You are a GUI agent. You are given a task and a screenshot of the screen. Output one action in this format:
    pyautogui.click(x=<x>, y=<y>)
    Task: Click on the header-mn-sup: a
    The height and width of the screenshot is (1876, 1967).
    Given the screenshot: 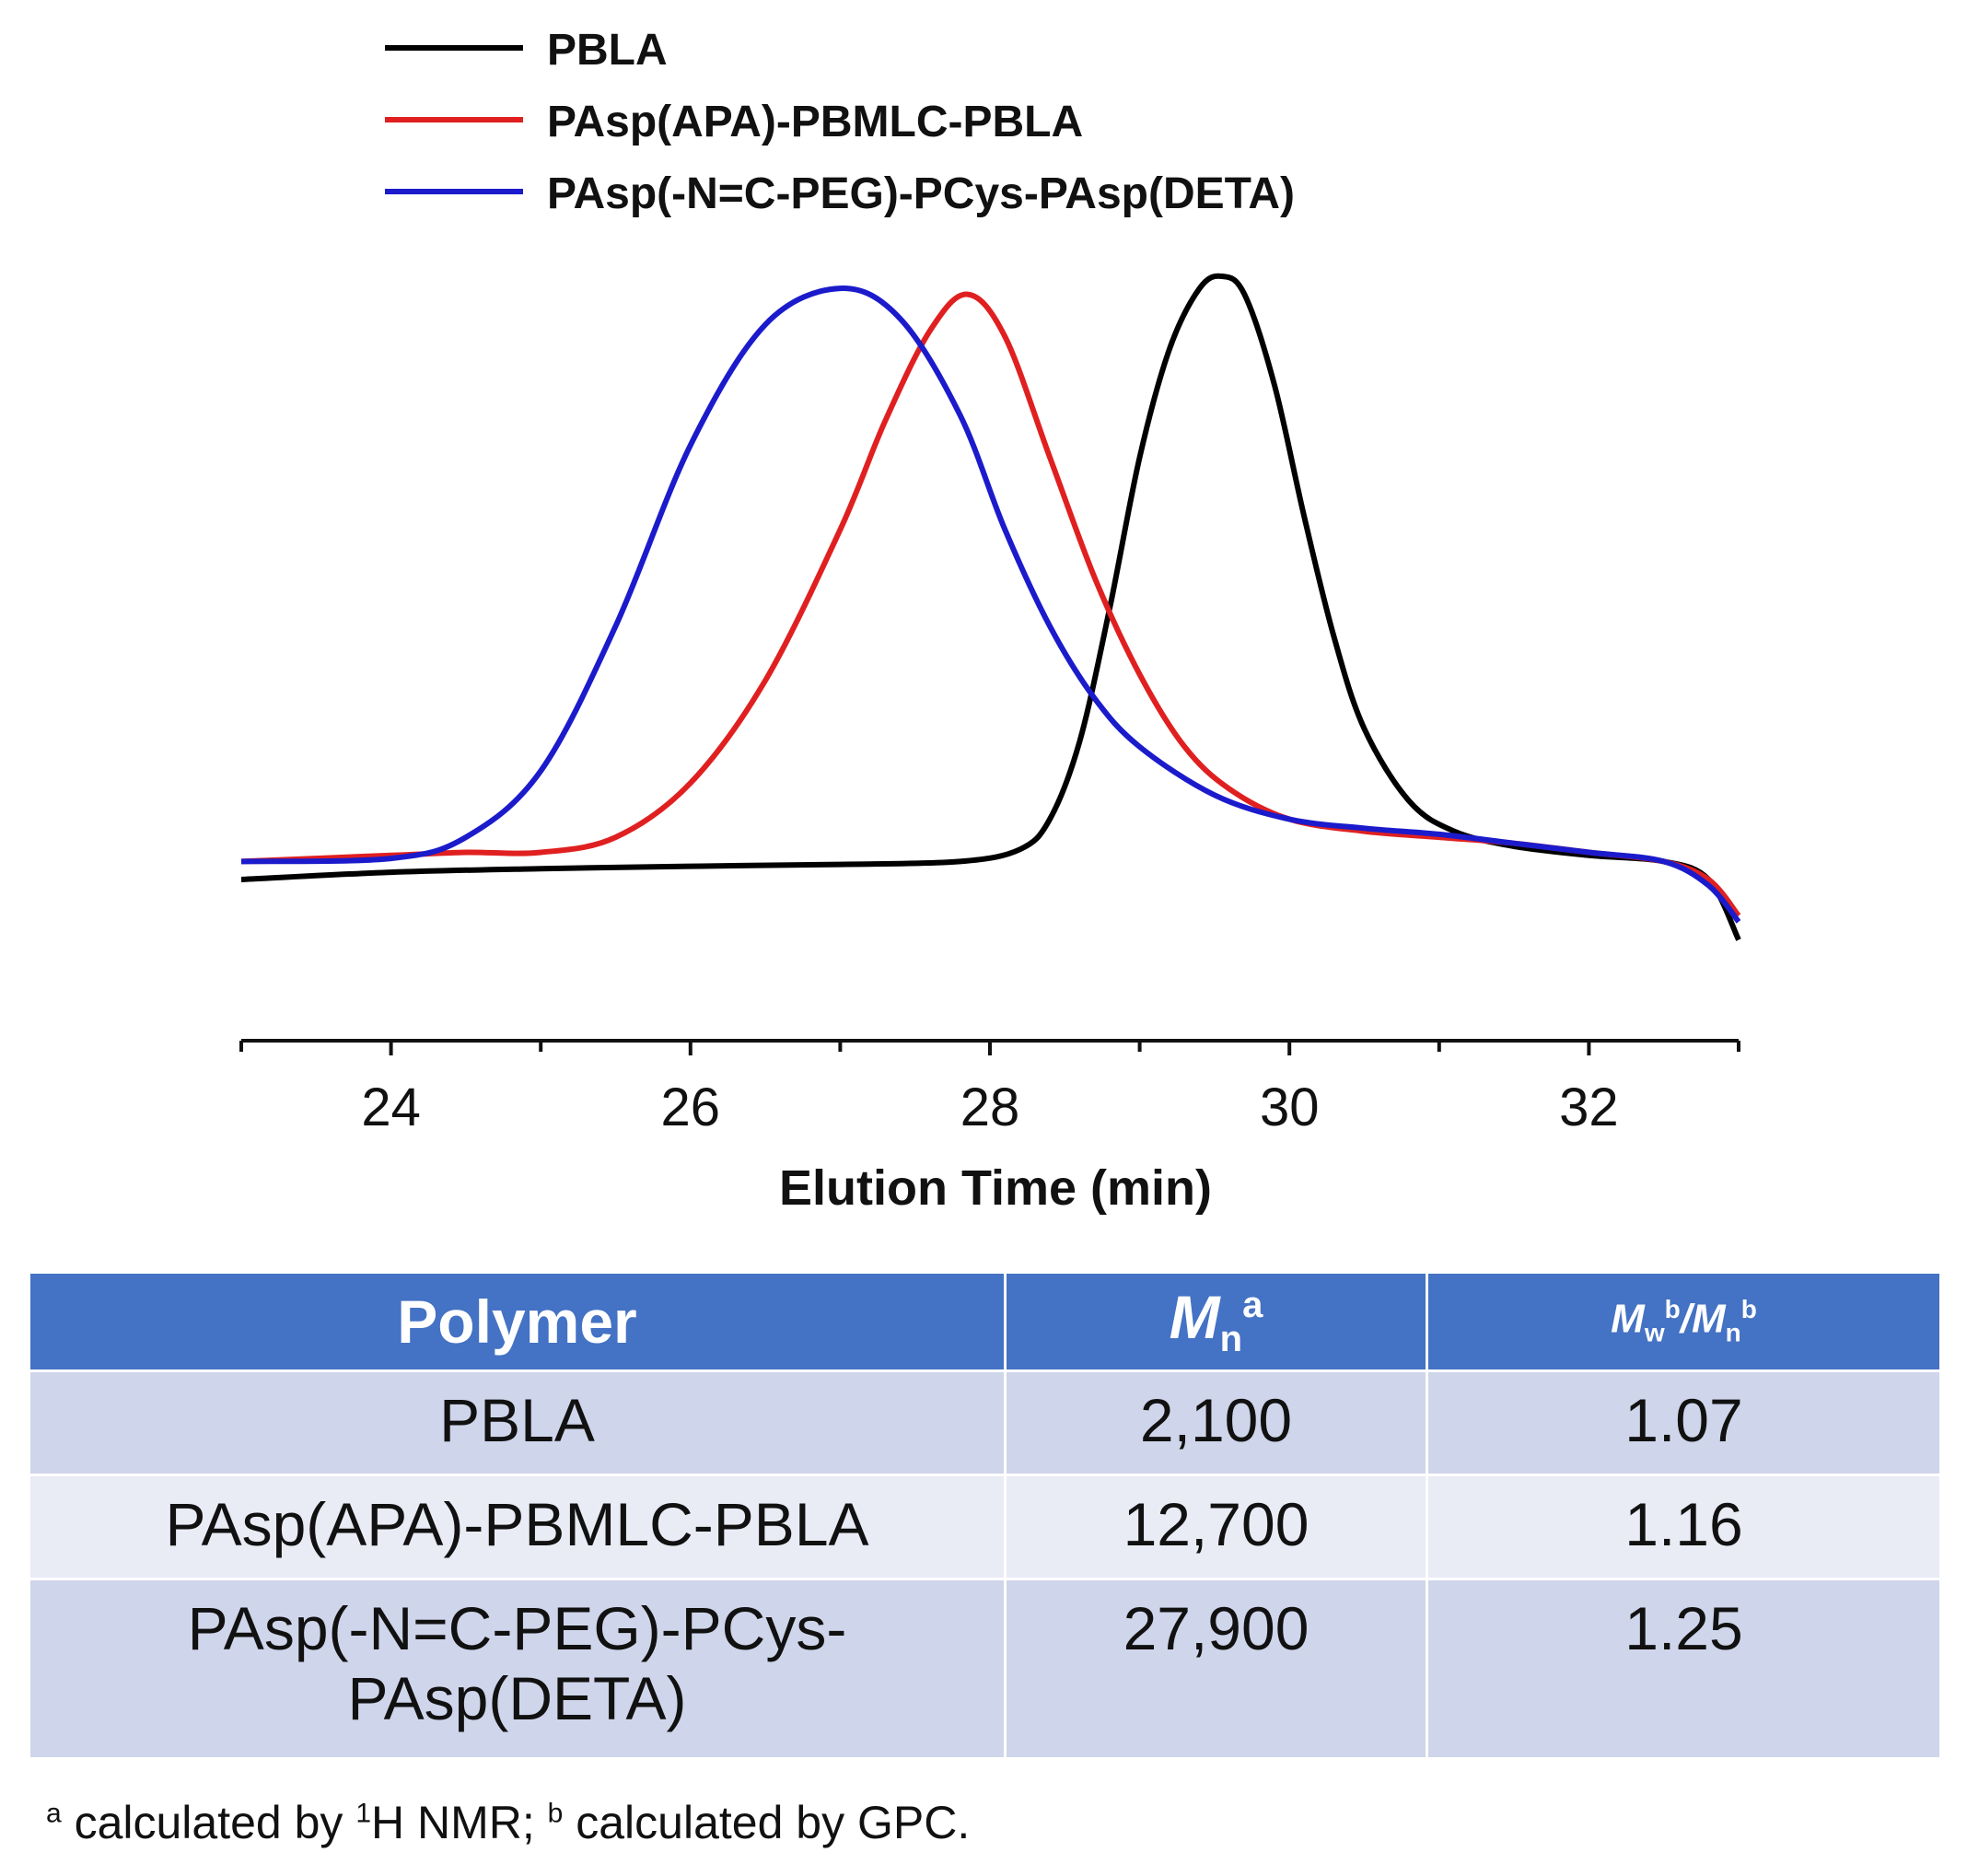 What is the action you would take?
    pyautogui.click(x=1252, y=1305)
    